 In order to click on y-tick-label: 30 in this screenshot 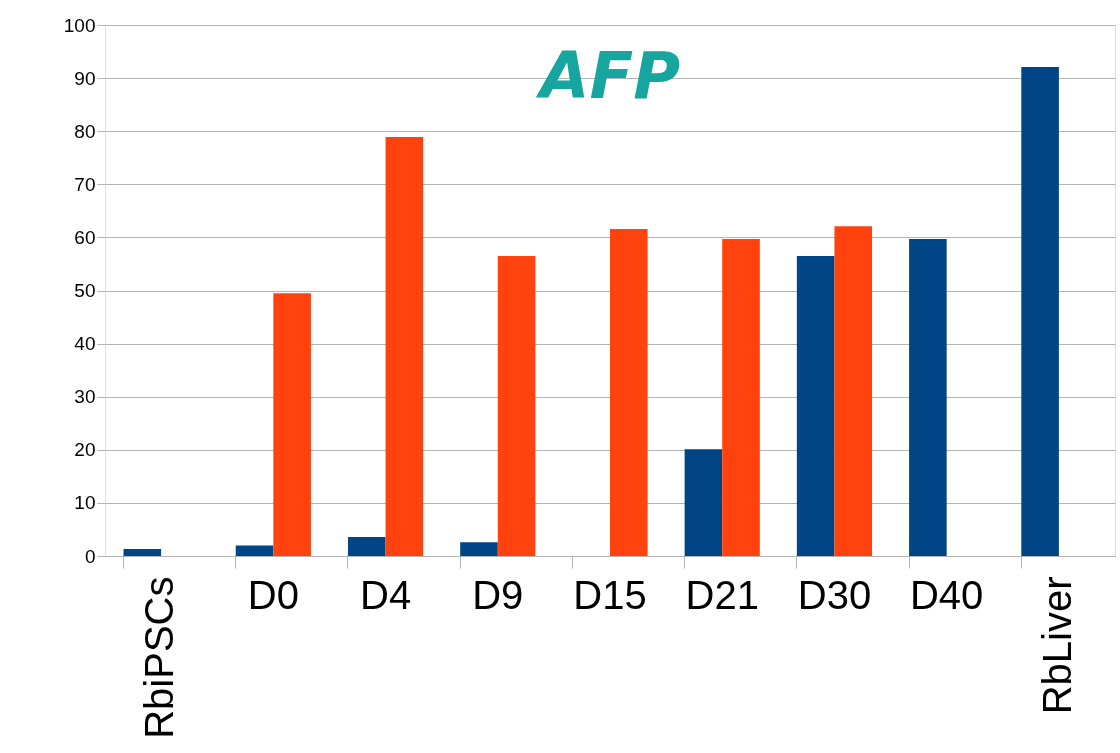, I will do `click(85, 397)`.